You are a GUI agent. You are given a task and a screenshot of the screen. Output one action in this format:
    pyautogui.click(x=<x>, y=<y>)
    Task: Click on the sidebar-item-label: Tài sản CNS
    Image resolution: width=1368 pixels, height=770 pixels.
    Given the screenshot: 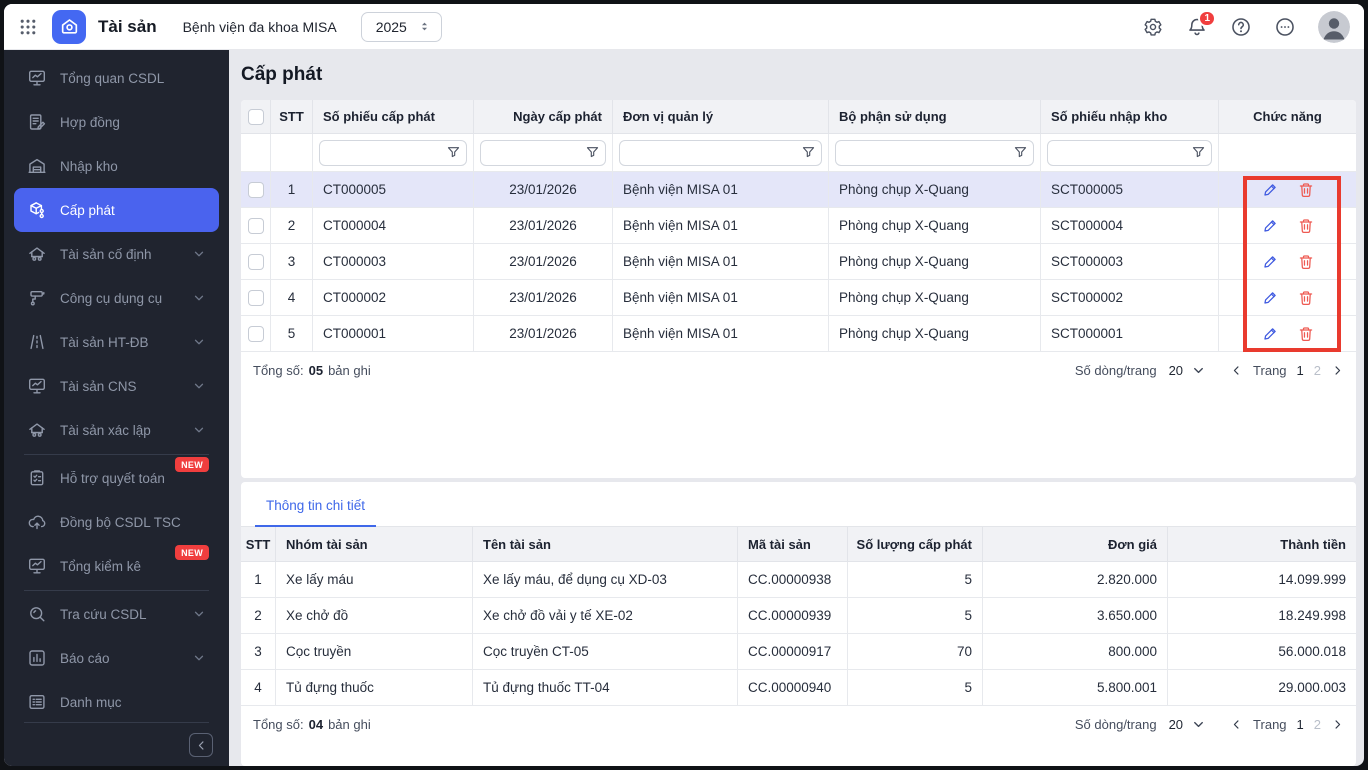 What is the action you would take?
    pyautogui.click(x=98, y=386)
    